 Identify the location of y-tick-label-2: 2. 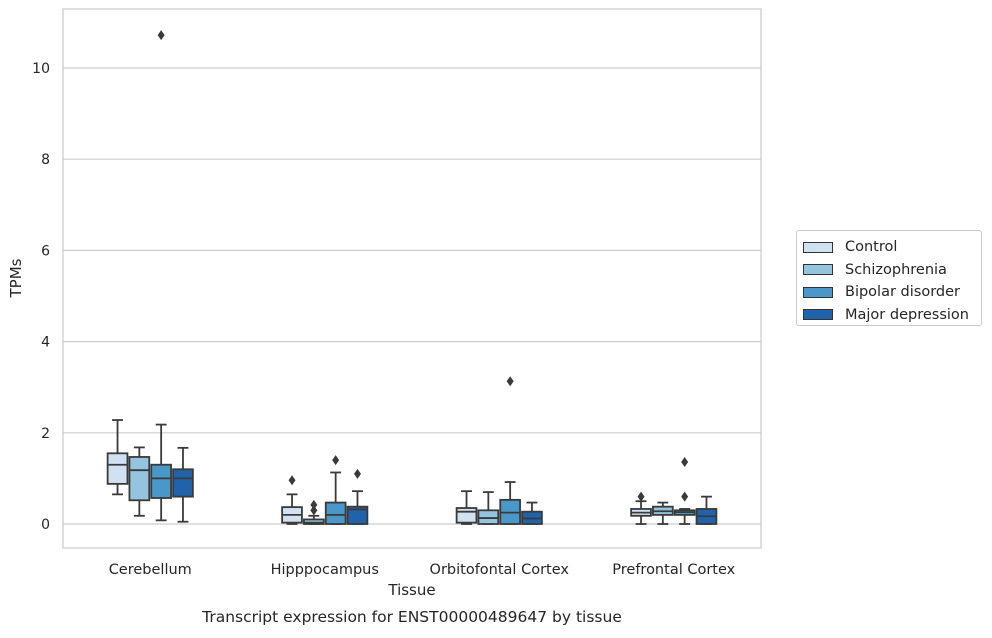
(45, 434).